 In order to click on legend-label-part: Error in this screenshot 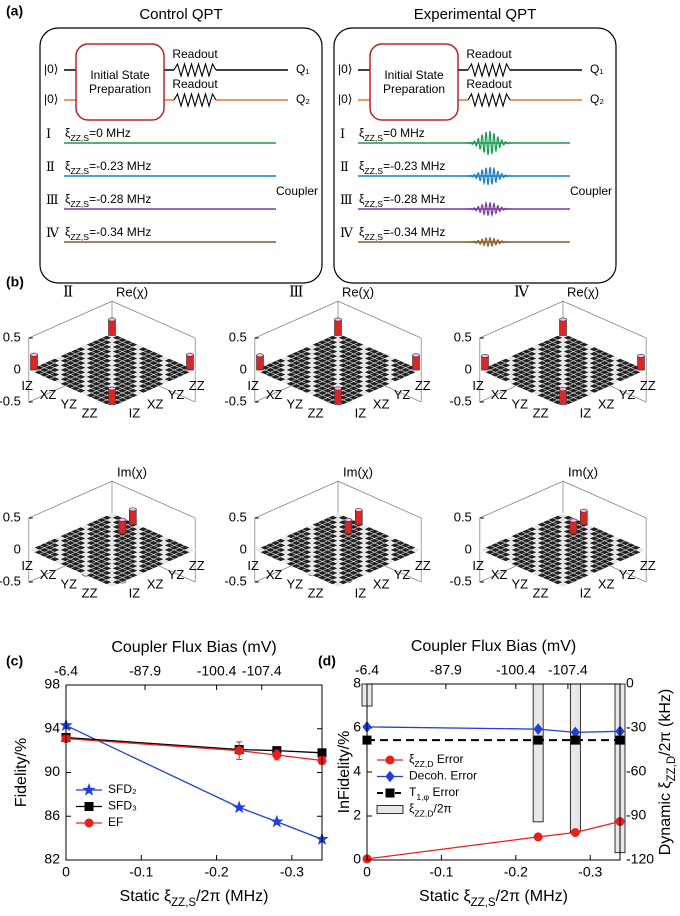, I will do `click(444, 792)`.